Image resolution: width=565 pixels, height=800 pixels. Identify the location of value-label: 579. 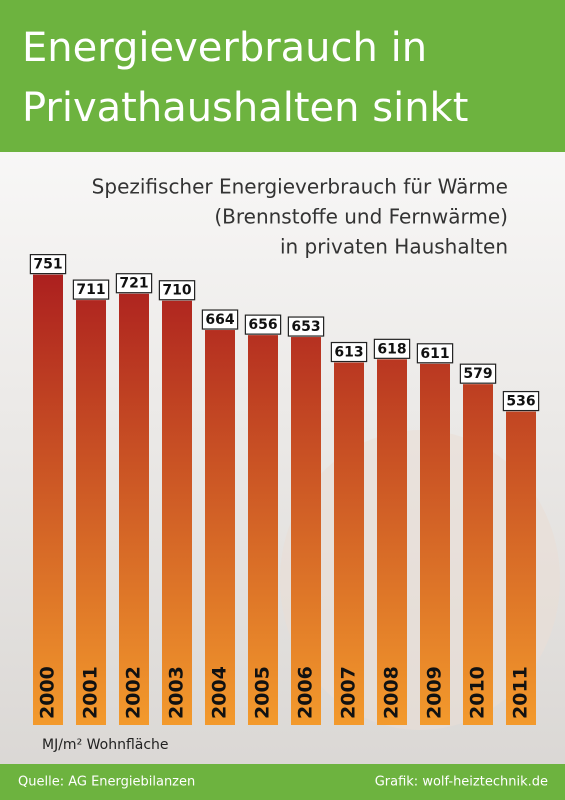
(477, 374).